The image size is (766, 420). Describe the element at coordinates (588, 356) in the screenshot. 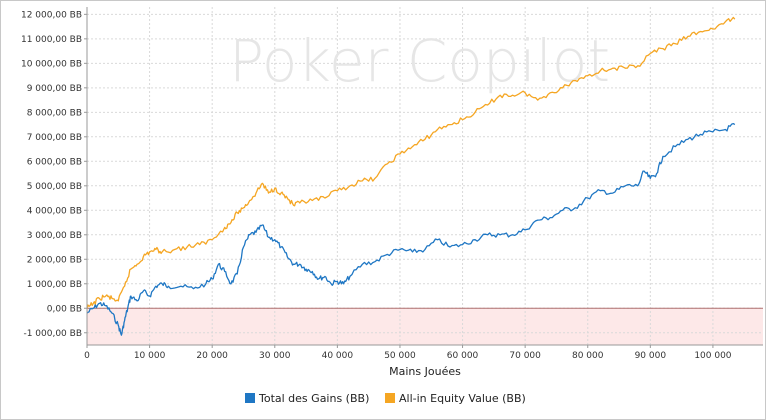

I see `x-tick-label: 80 000` at that location.